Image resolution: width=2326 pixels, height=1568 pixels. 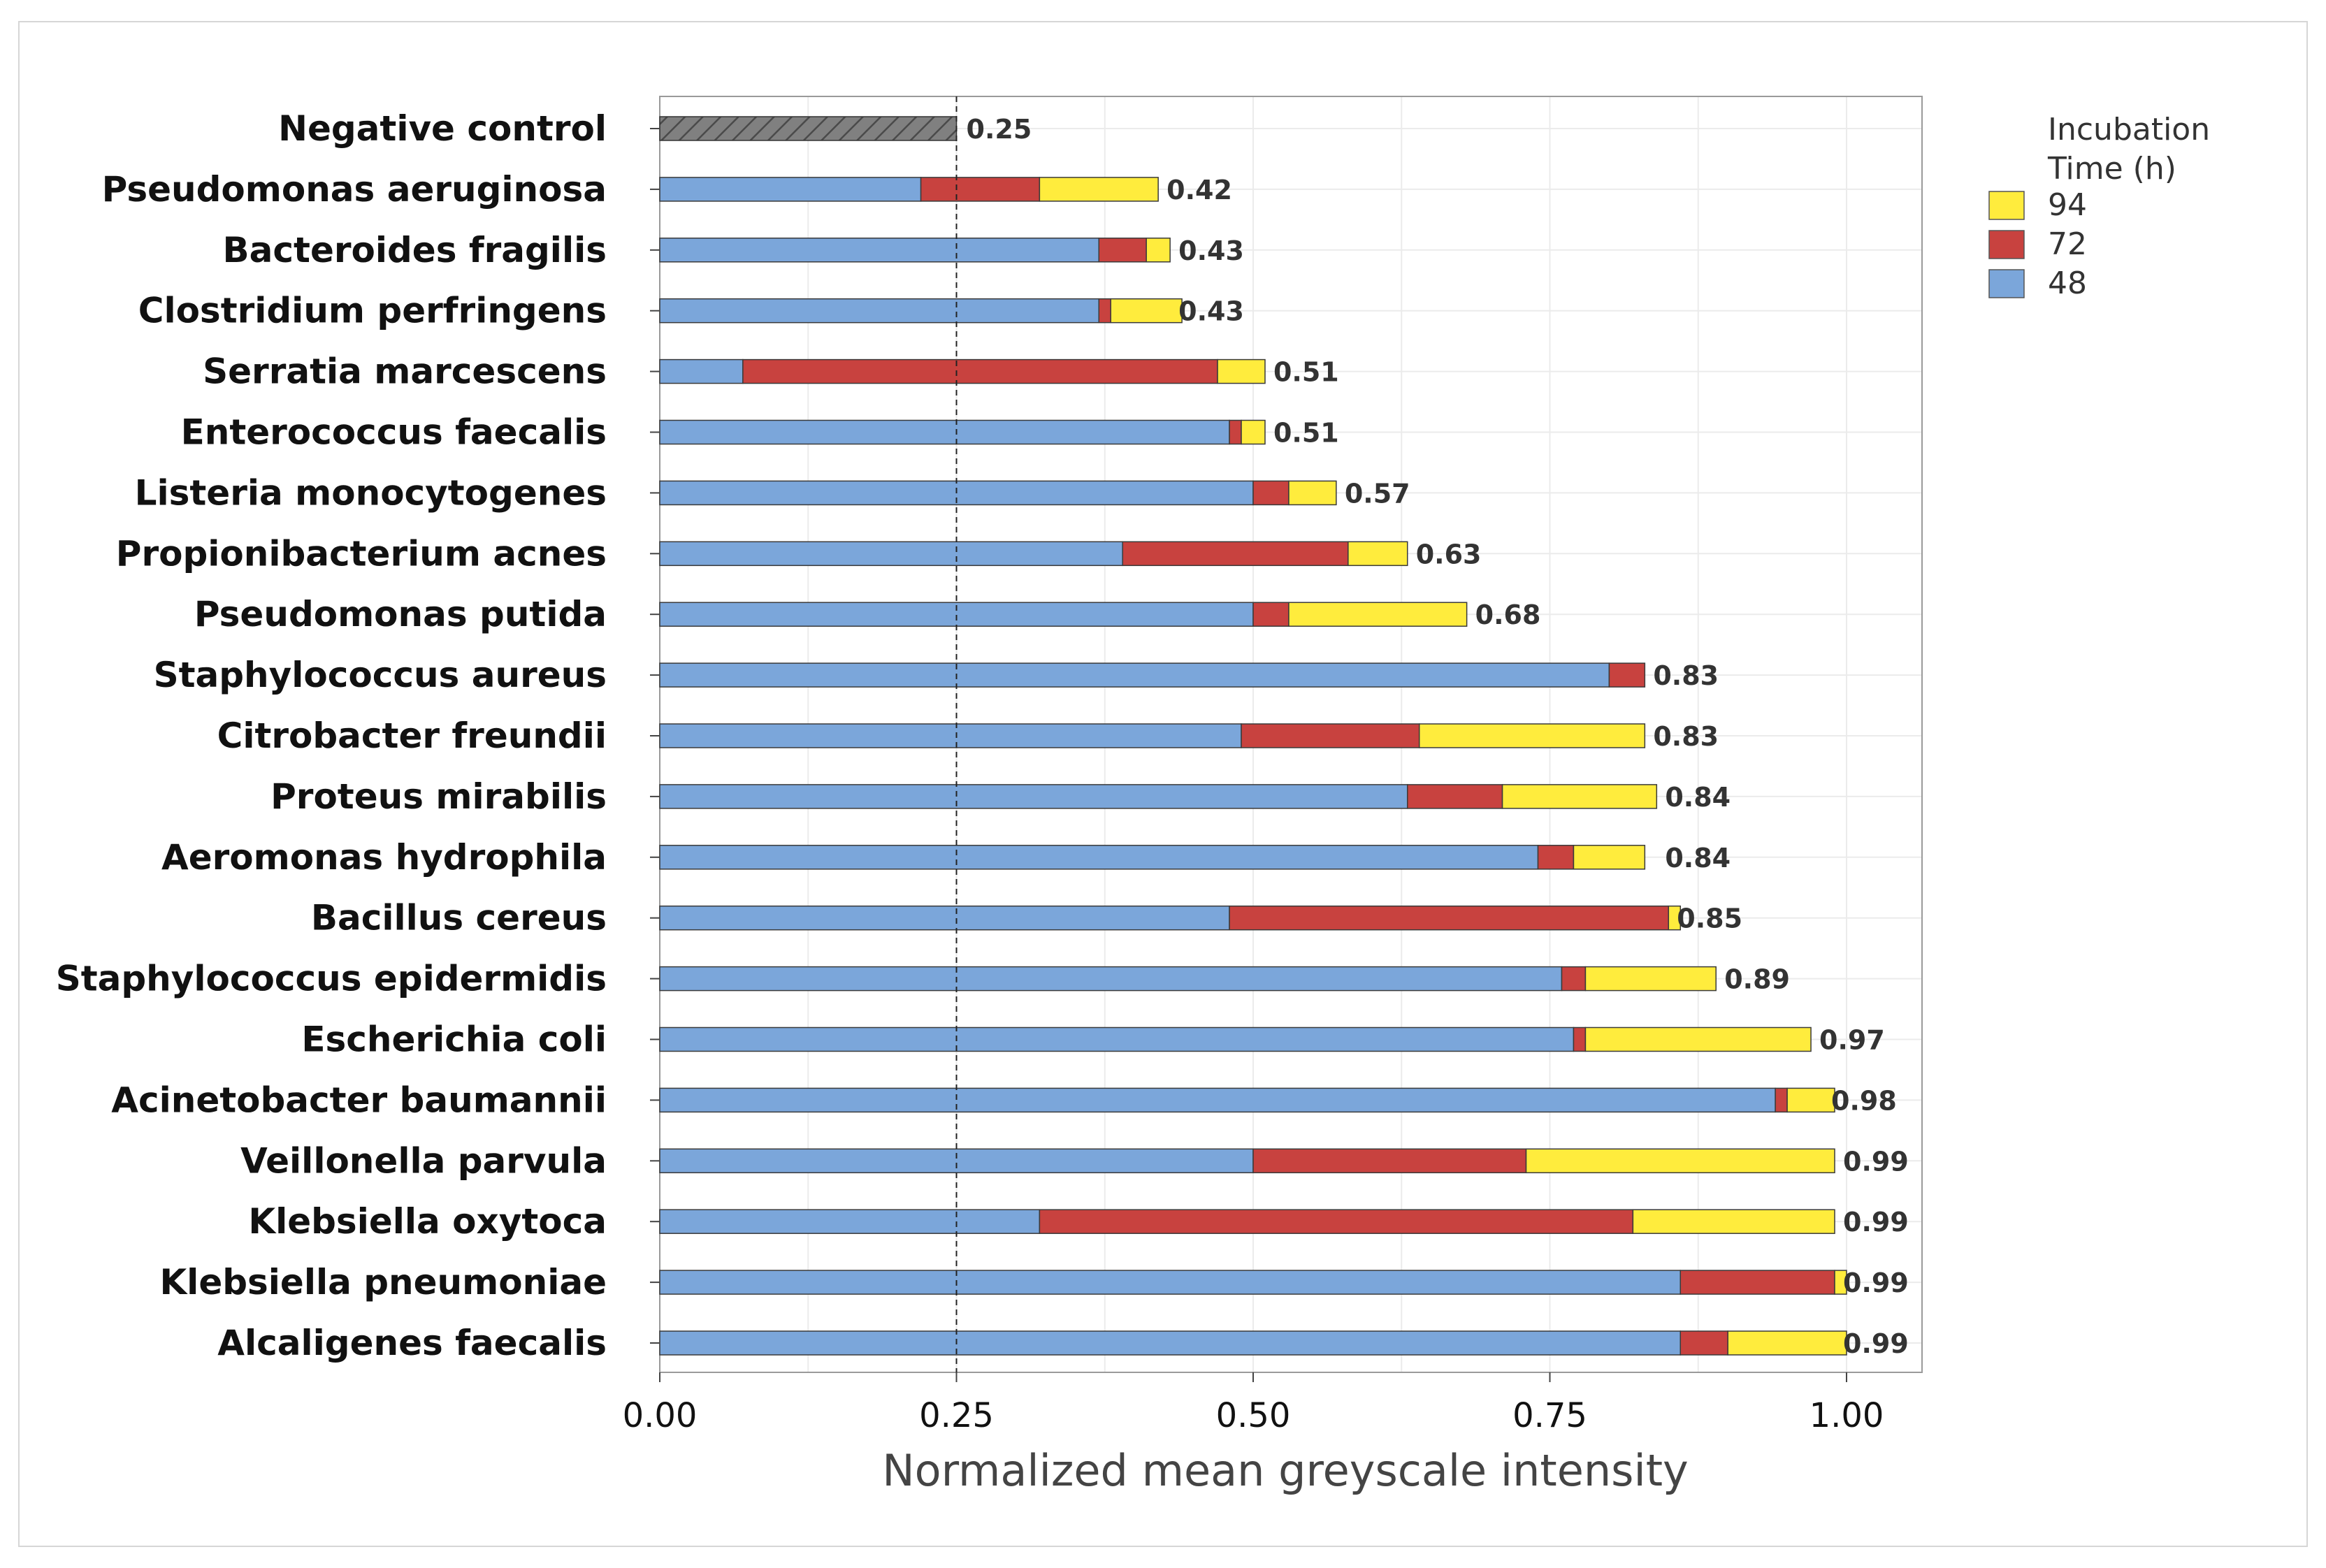 What do you see at coordinates (1253, 1415) in the screenshot?
I see `x-tick-label: 0.50` at bounding box center [1253, 1415].